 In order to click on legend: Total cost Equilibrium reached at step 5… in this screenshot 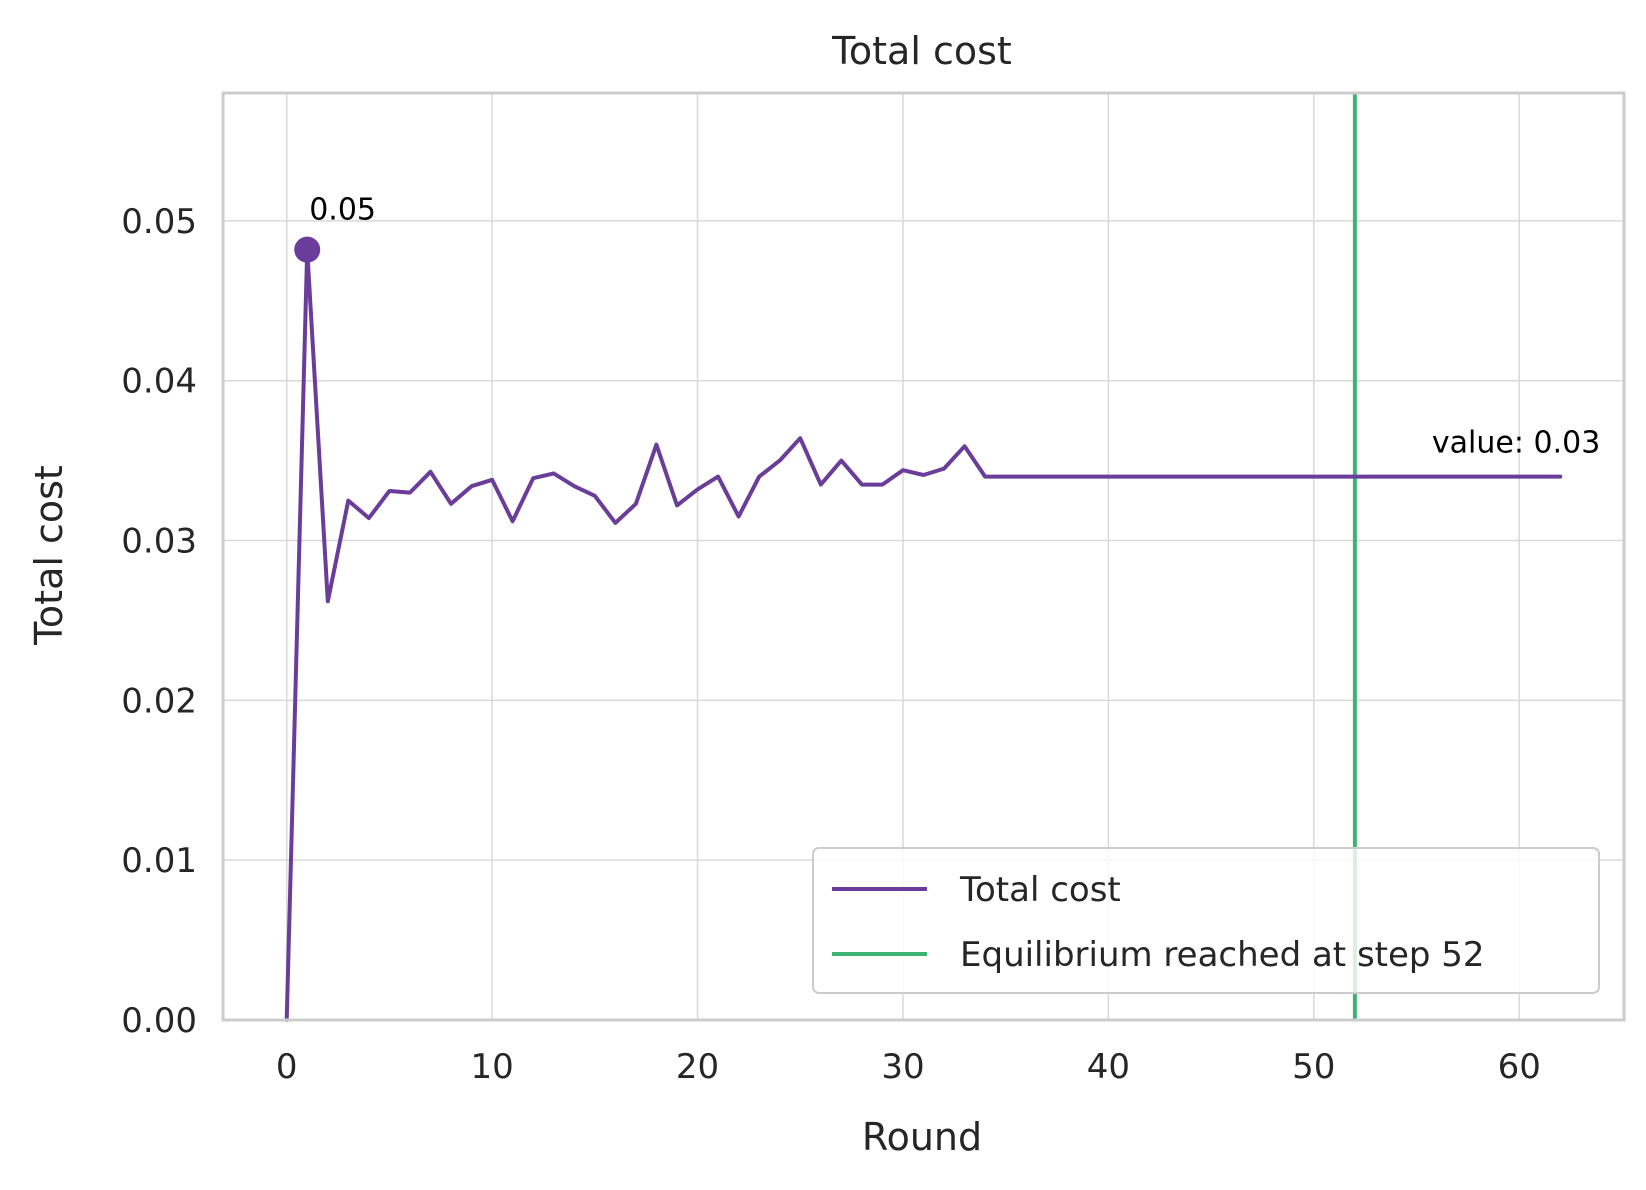, I will do `click(1206, 920)`.